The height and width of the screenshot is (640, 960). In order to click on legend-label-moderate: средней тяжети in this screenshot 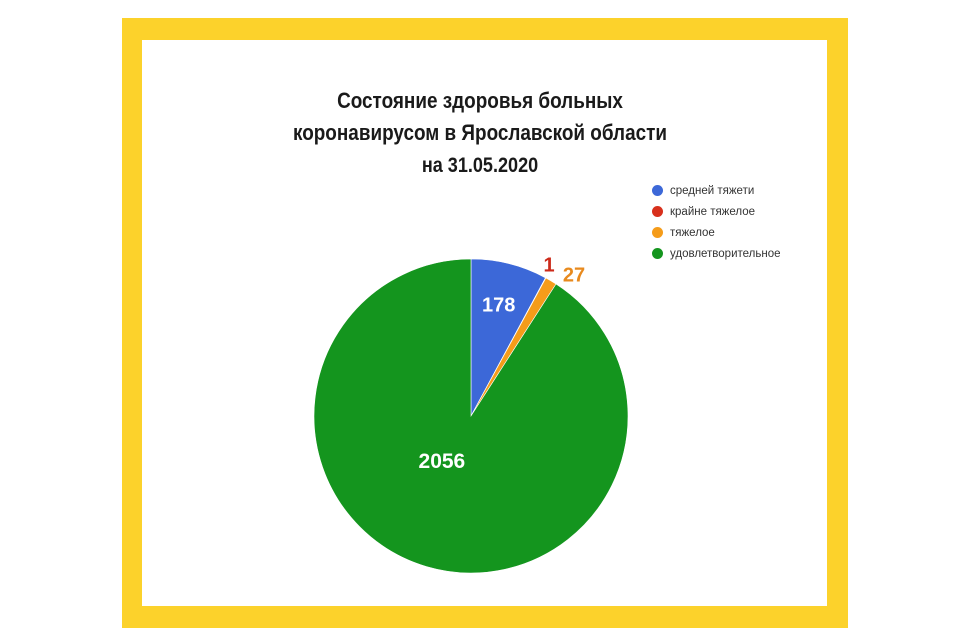, I will do `click(712, 190)`.